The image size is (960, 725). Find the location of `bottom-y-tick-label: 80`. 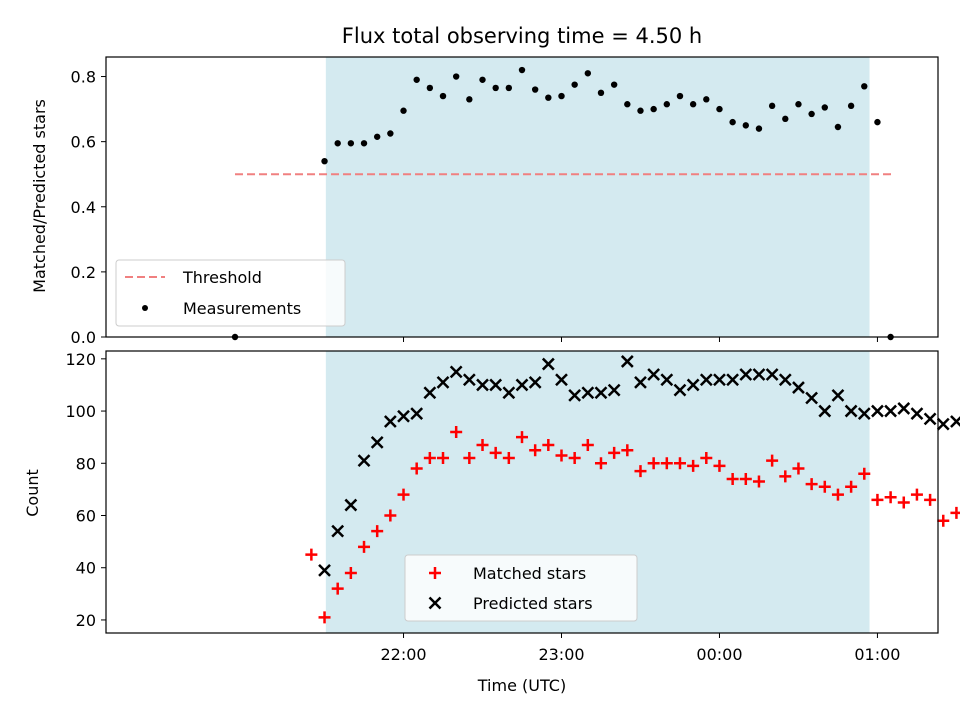

bottom-y-tick-label: 80 is located at coordinates (86, 463).